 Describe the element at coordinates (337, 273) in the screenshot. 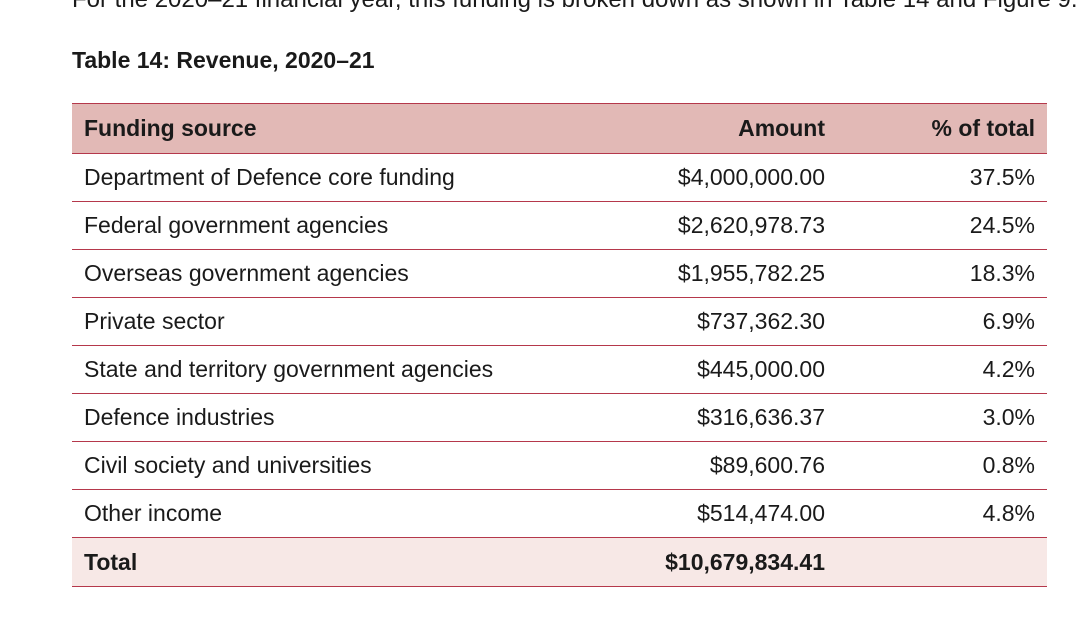

I see `cell-funding-source: Overseas government agencies` at that location.